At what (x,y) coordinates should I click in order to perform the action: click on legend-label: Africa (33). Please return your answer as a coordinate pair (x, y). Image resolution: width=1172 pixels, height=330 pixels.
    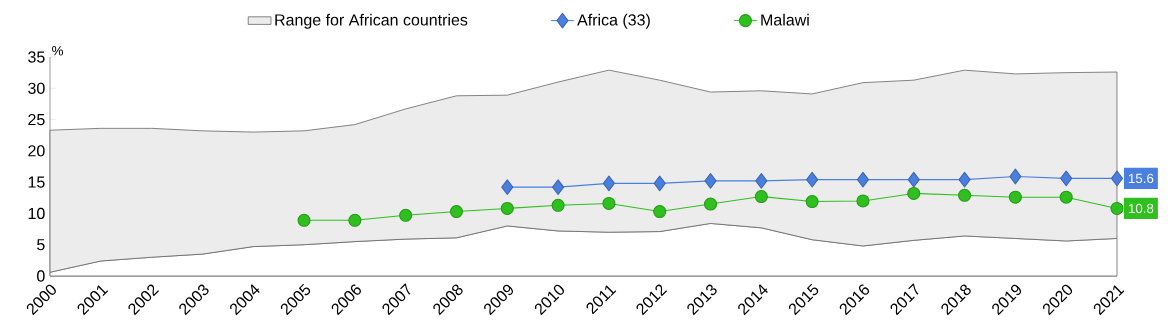
    Looking at the image, I should click on (613, 21).